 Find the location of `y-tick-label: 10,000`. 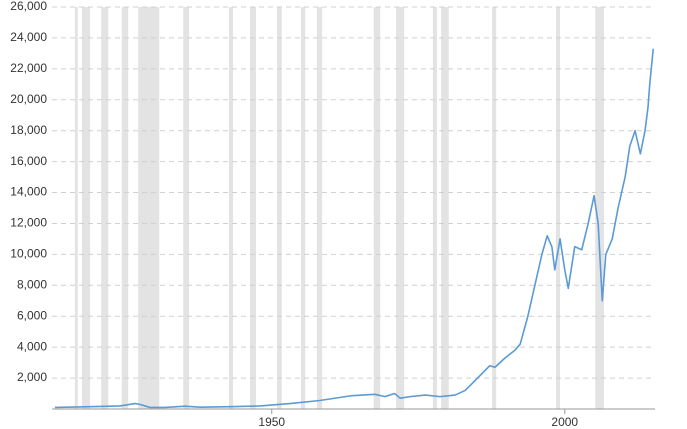

y-tick-label: 10,000 is located at coordinates (28, 254).